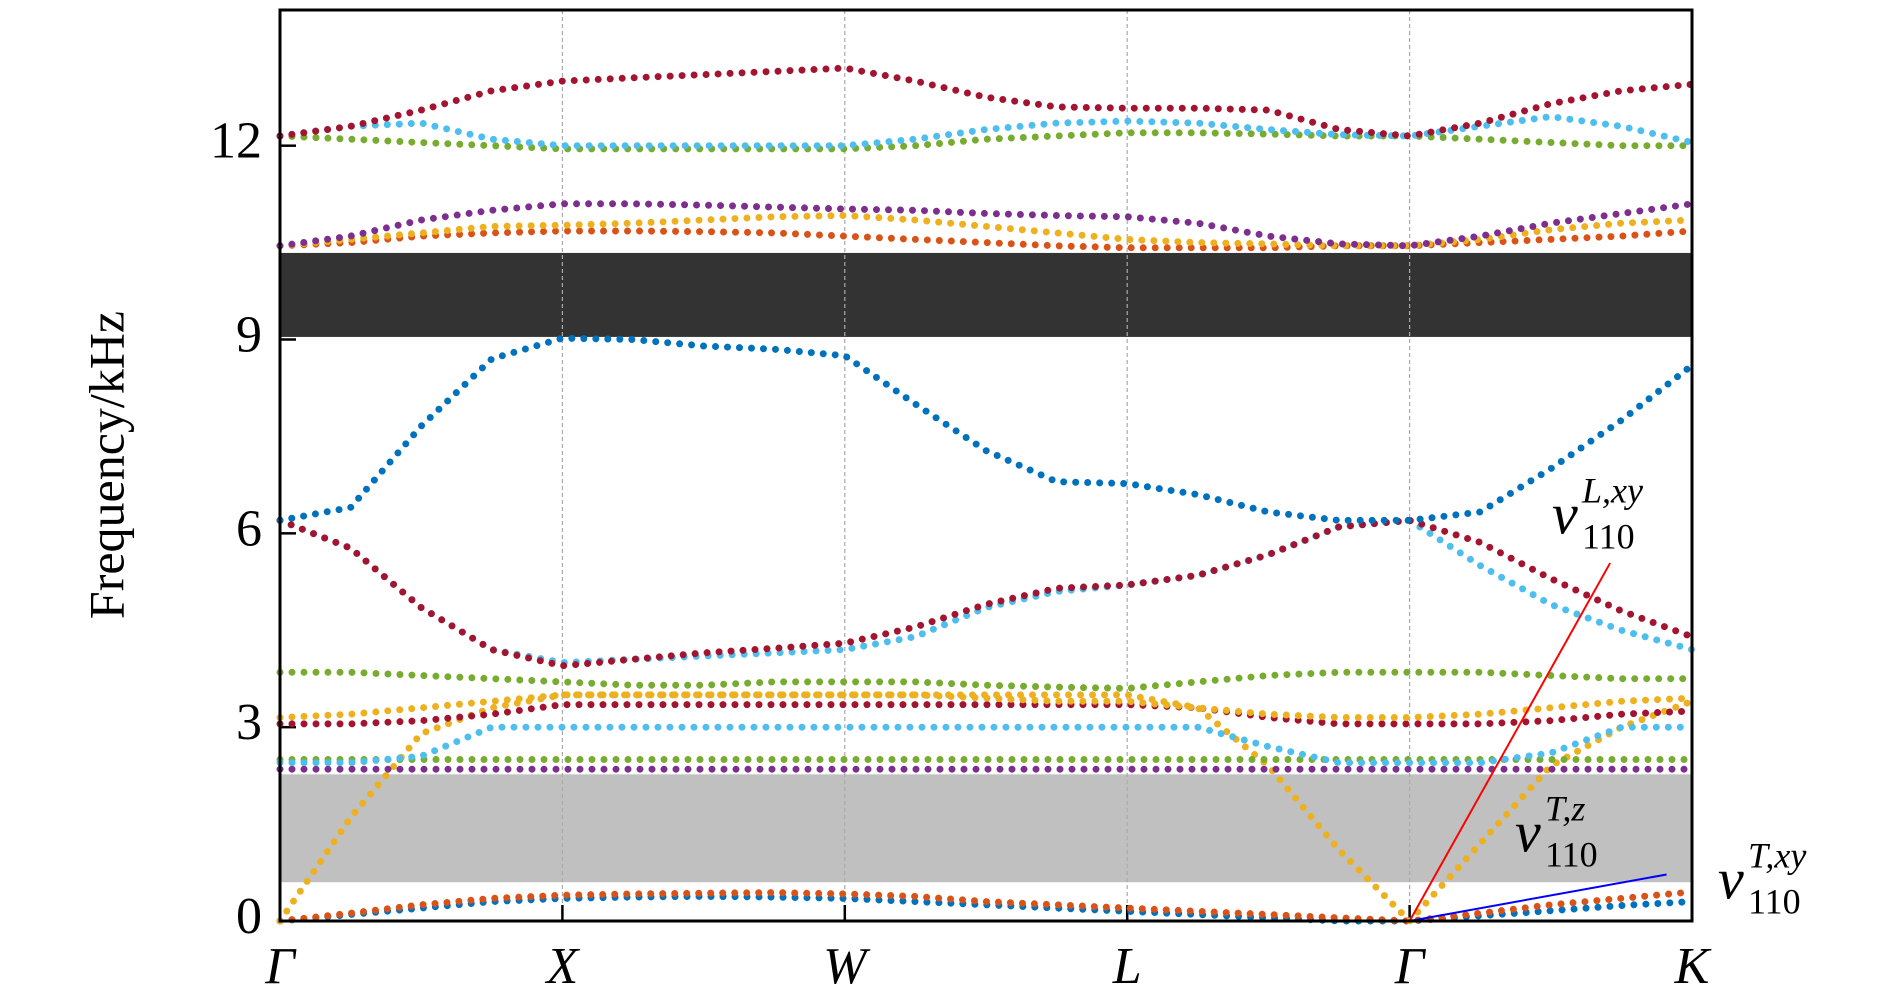 The height and width of the screenshot is (993, 1890). I want to click on y-tick-label: 6, so click(249, 528).